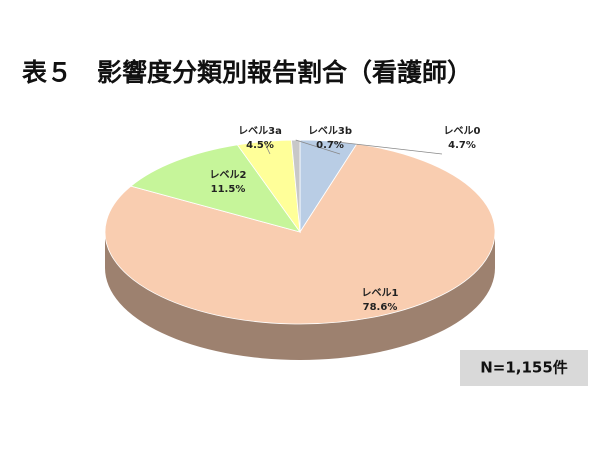 The image size is (600, 454). Describe the element at coordinates (380, 293) in the screenshot. I see `category-label: レベル1` at that location.